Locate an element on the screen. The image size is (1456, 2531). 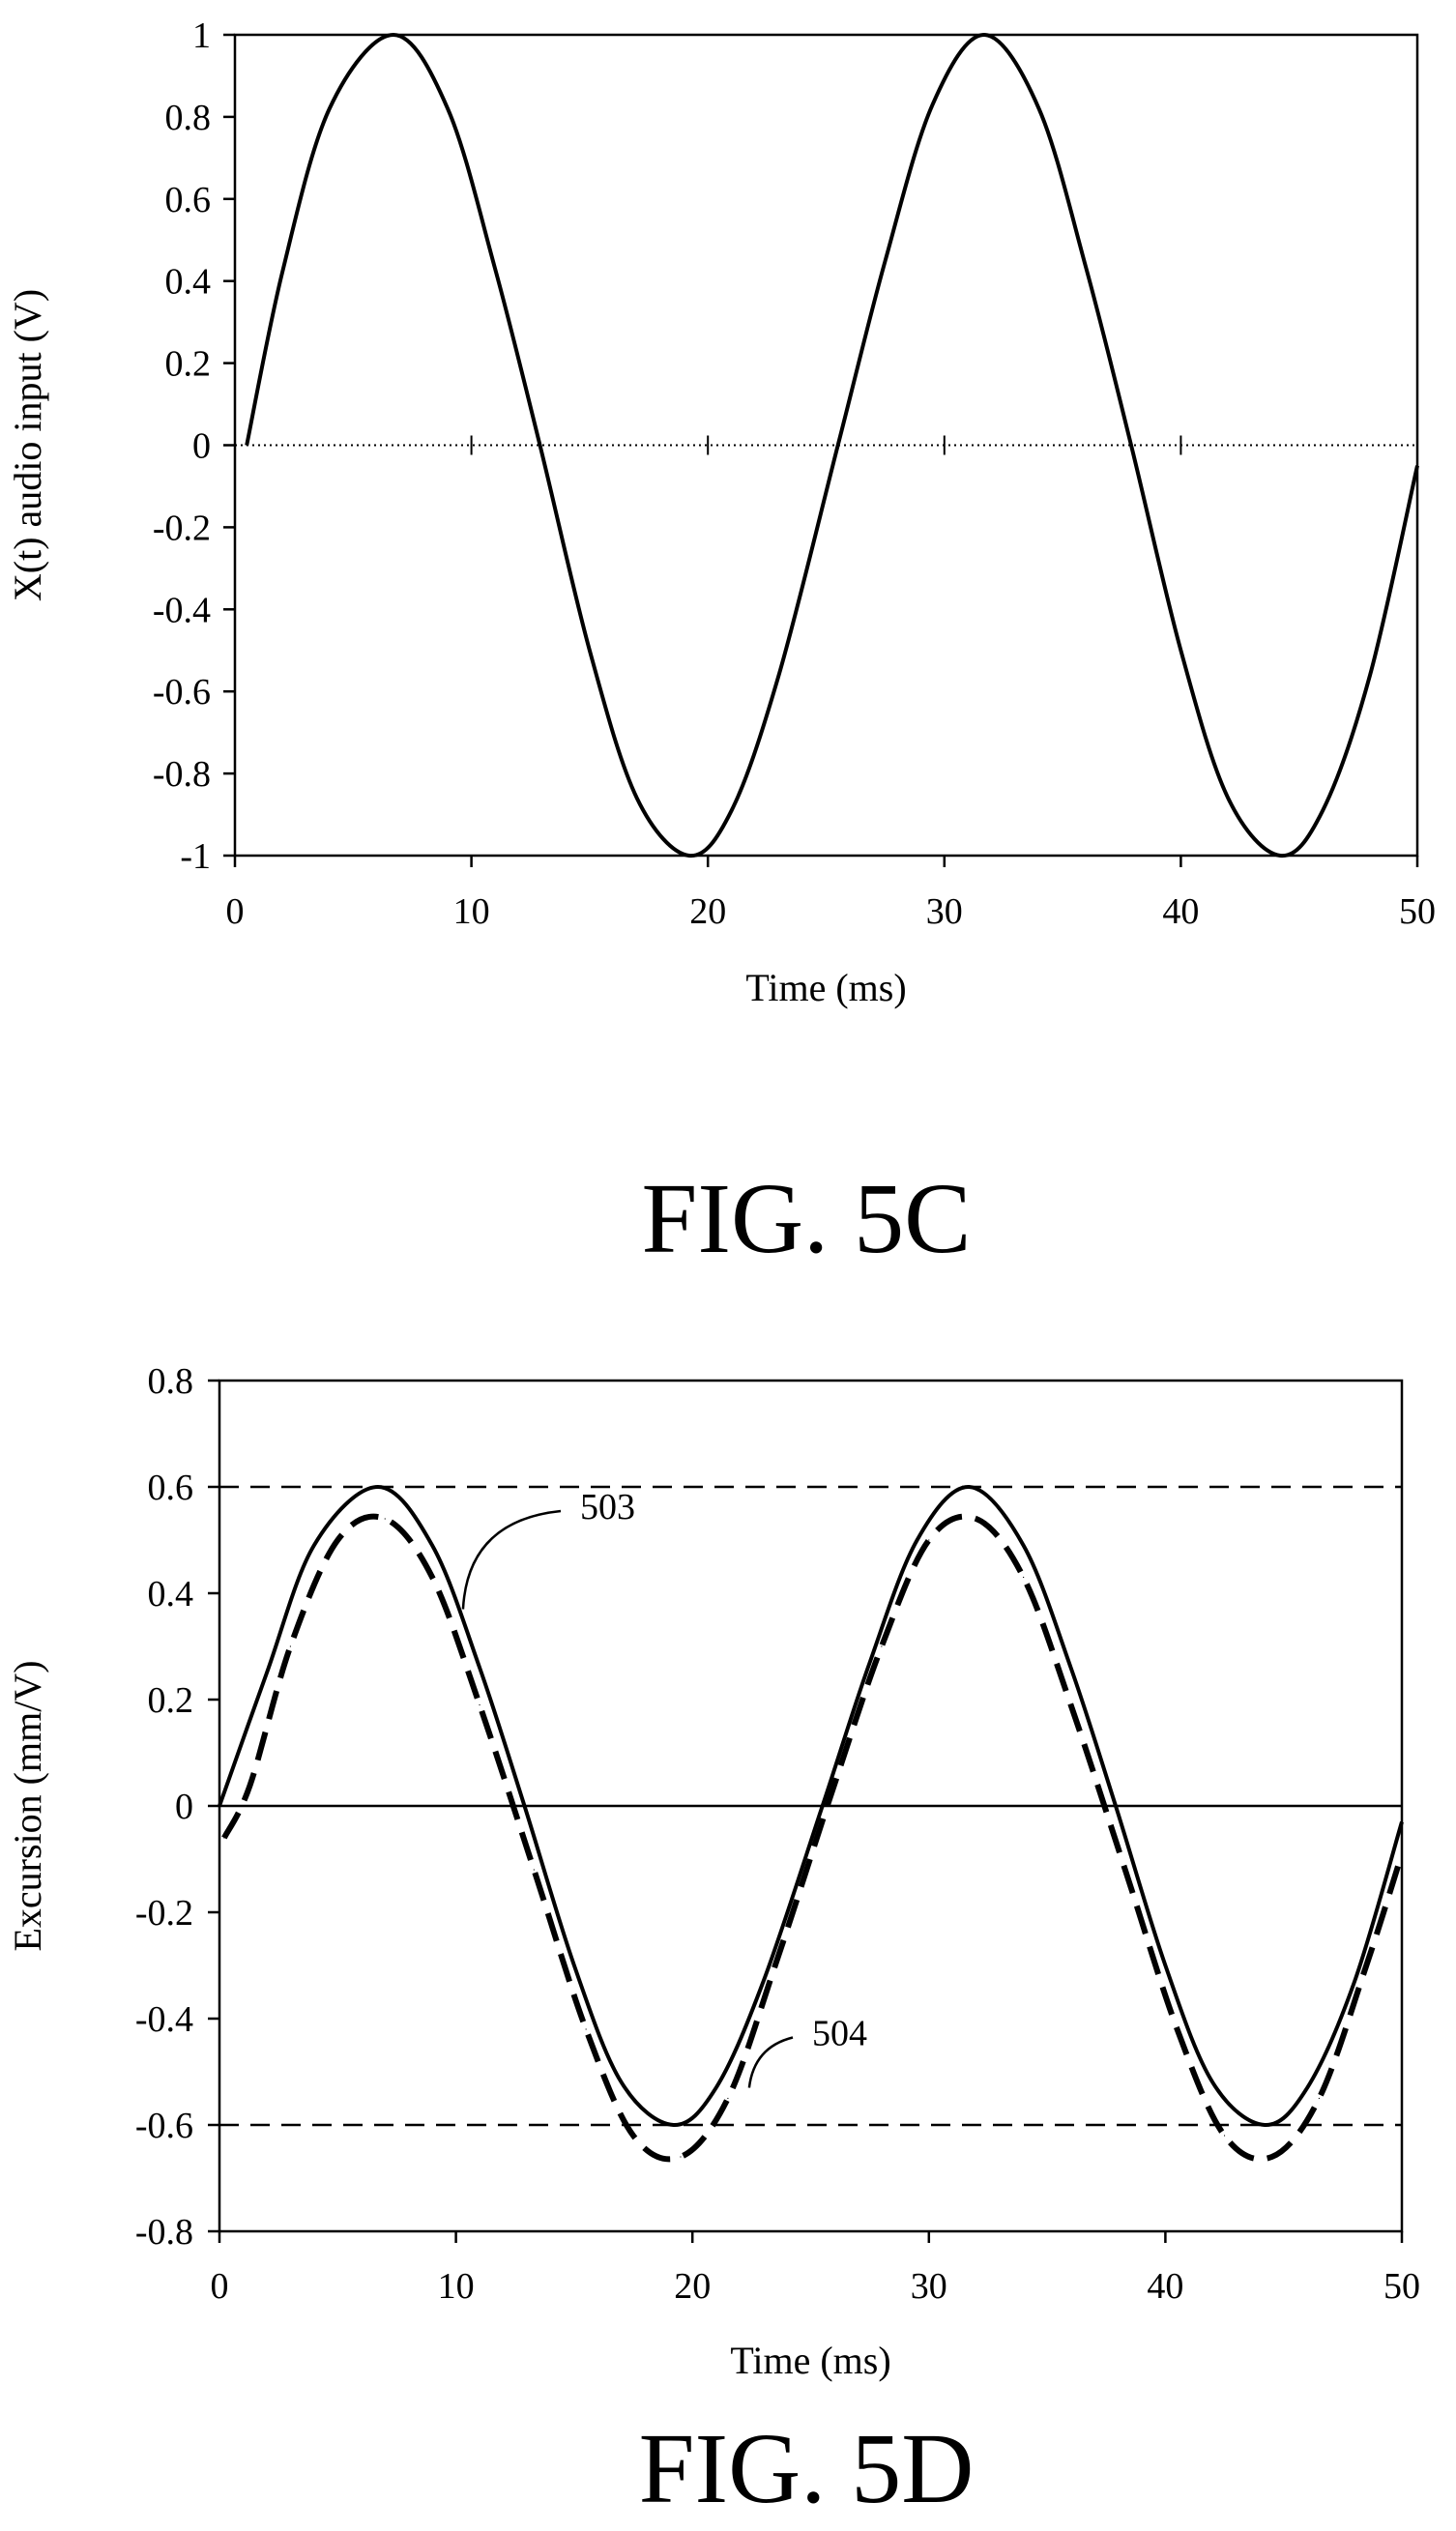
figure-caption: FIG. 5D is located at coordinates (807, 2468).